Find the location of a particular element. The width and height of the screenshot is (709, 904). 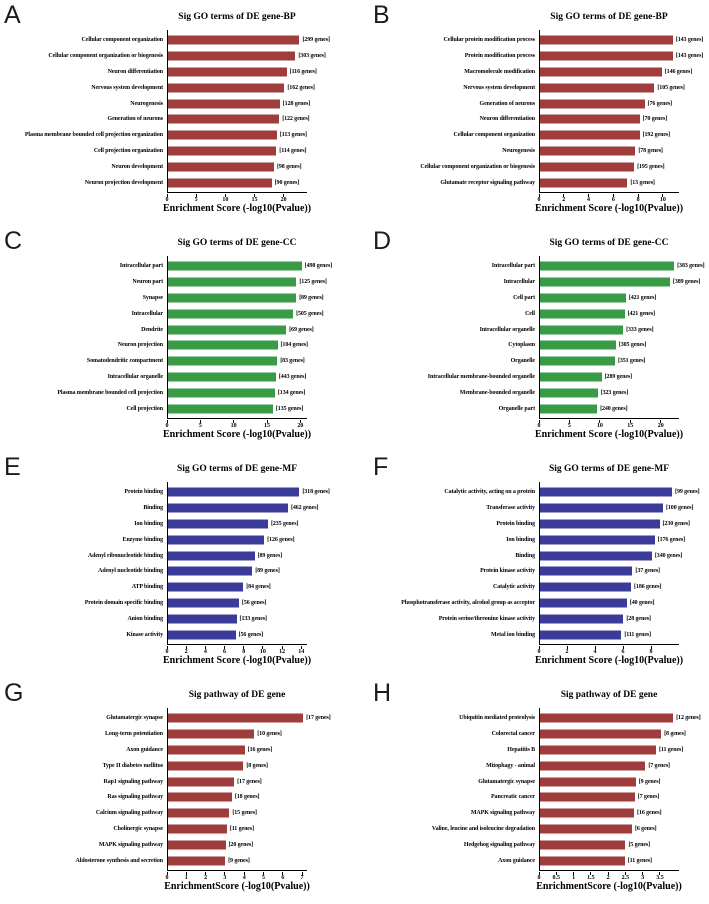

gene-count-label: [134 genes] is located at coordinates (291, 393).